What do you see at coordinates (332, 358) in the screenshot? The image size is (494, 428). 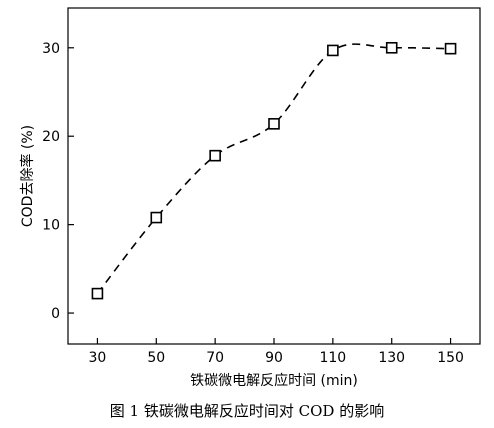 I see `x-tick-label: 110` at bounding box center [332, 358].